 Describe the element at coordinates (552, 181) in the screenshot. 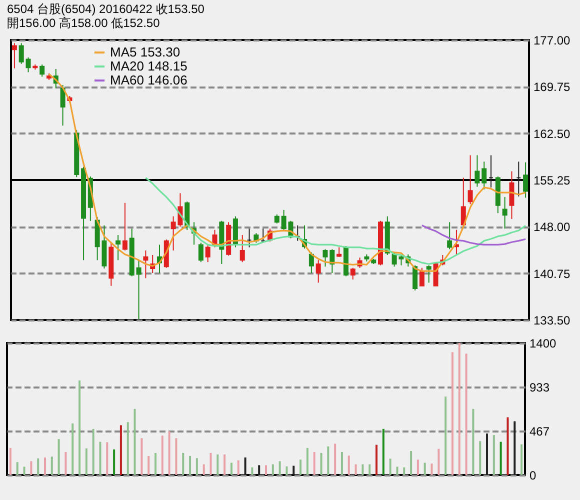

I see `y-tick-label: 155.25` at that location.